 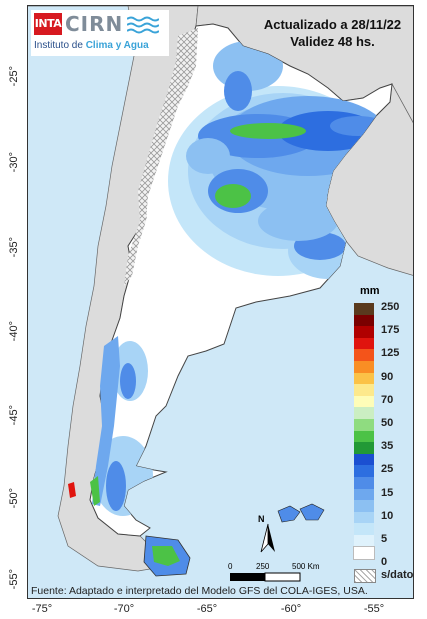 I want to click on latitude-label: -45°, so click(x=14, y=415).